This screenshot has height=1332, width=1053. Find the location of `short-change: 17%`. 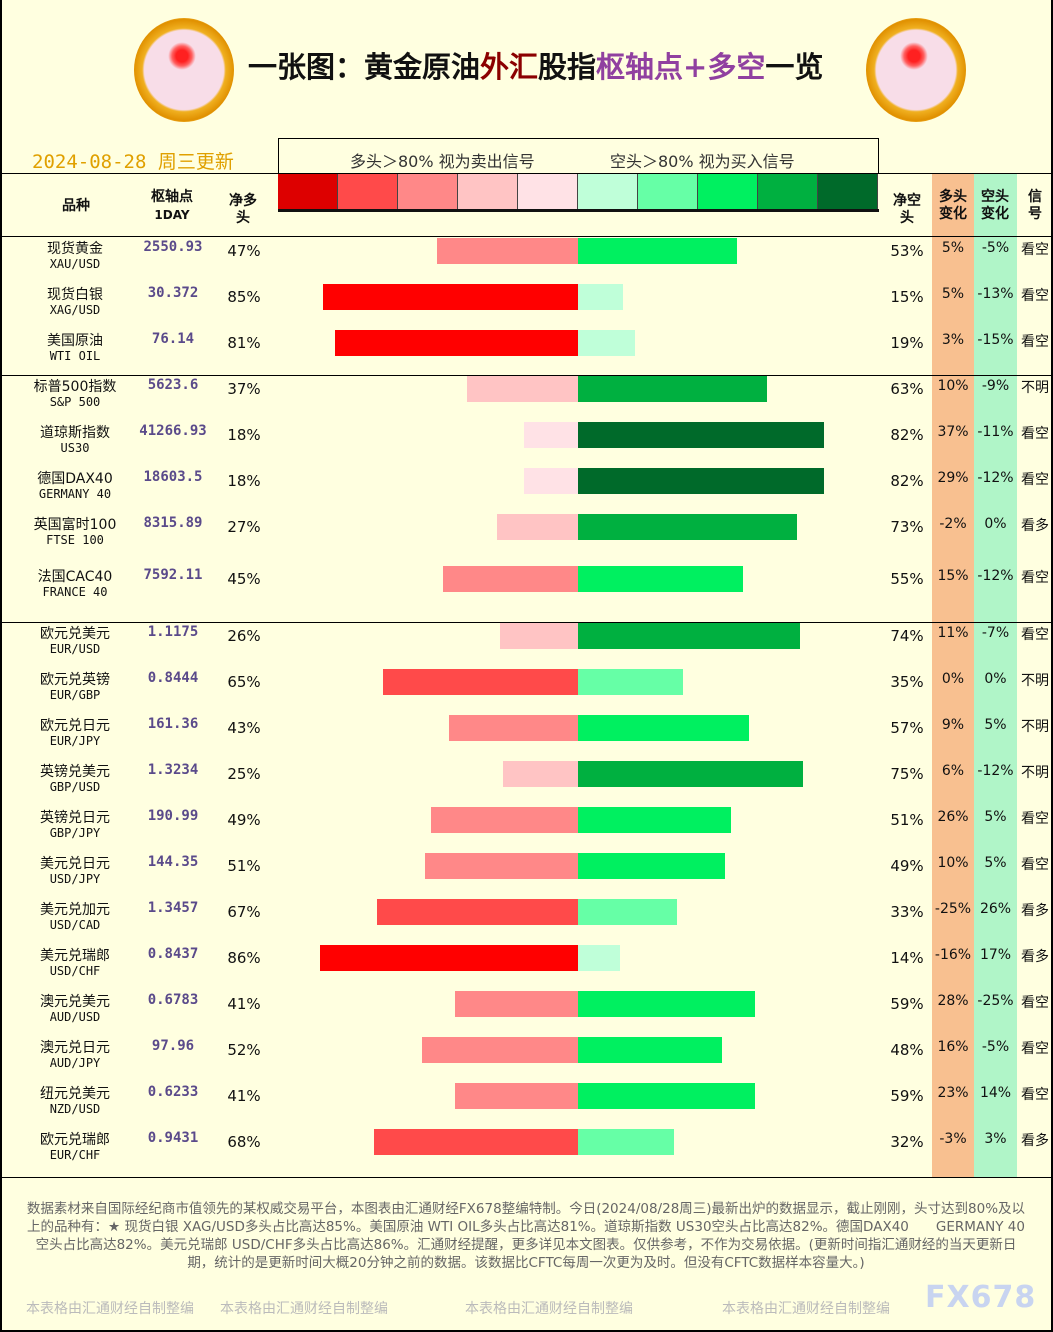

short-change: 17% is located at coordinates (995, 955).